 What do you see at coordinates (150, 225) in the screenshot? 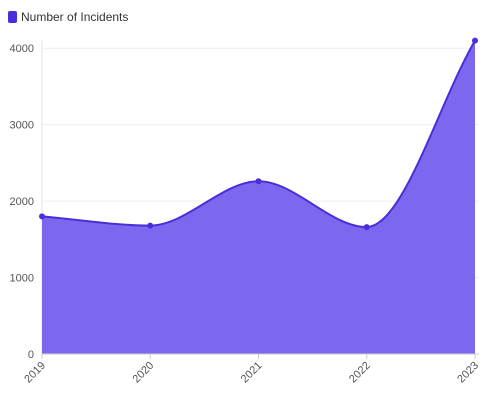
I see `data-point-2020` at bounding box center [150, 225].